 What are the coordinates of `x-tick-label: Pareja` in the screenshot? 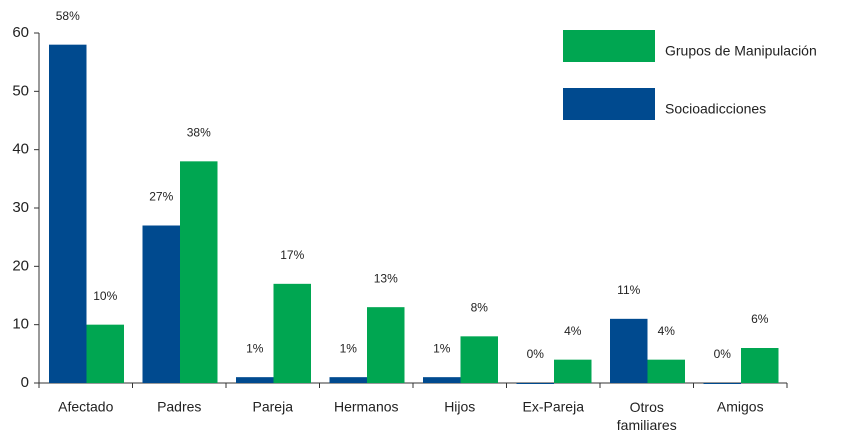 It's located at (273, 407).